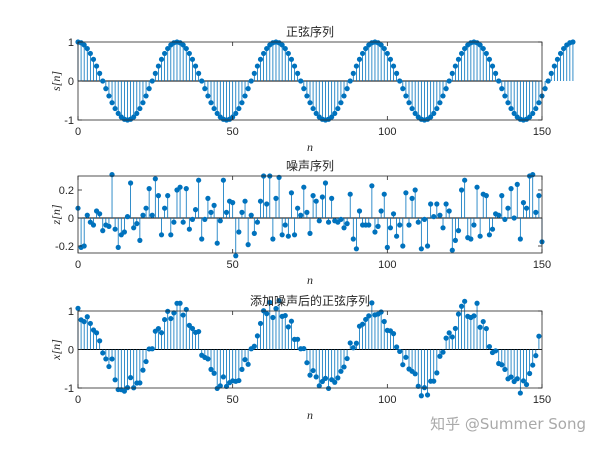  I want to click on y-tick-label: 0.2, so click(66, 191).